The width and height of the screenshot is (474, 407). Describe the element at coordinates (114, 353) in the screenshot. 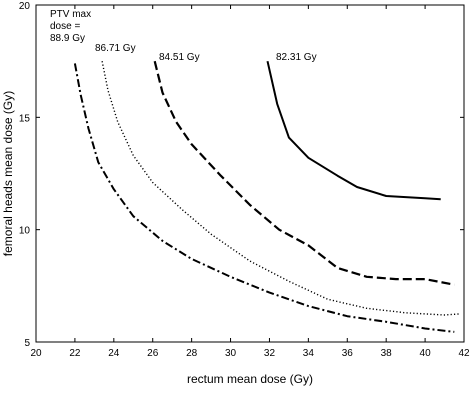

I see `x-tick-label: 24` at that location.